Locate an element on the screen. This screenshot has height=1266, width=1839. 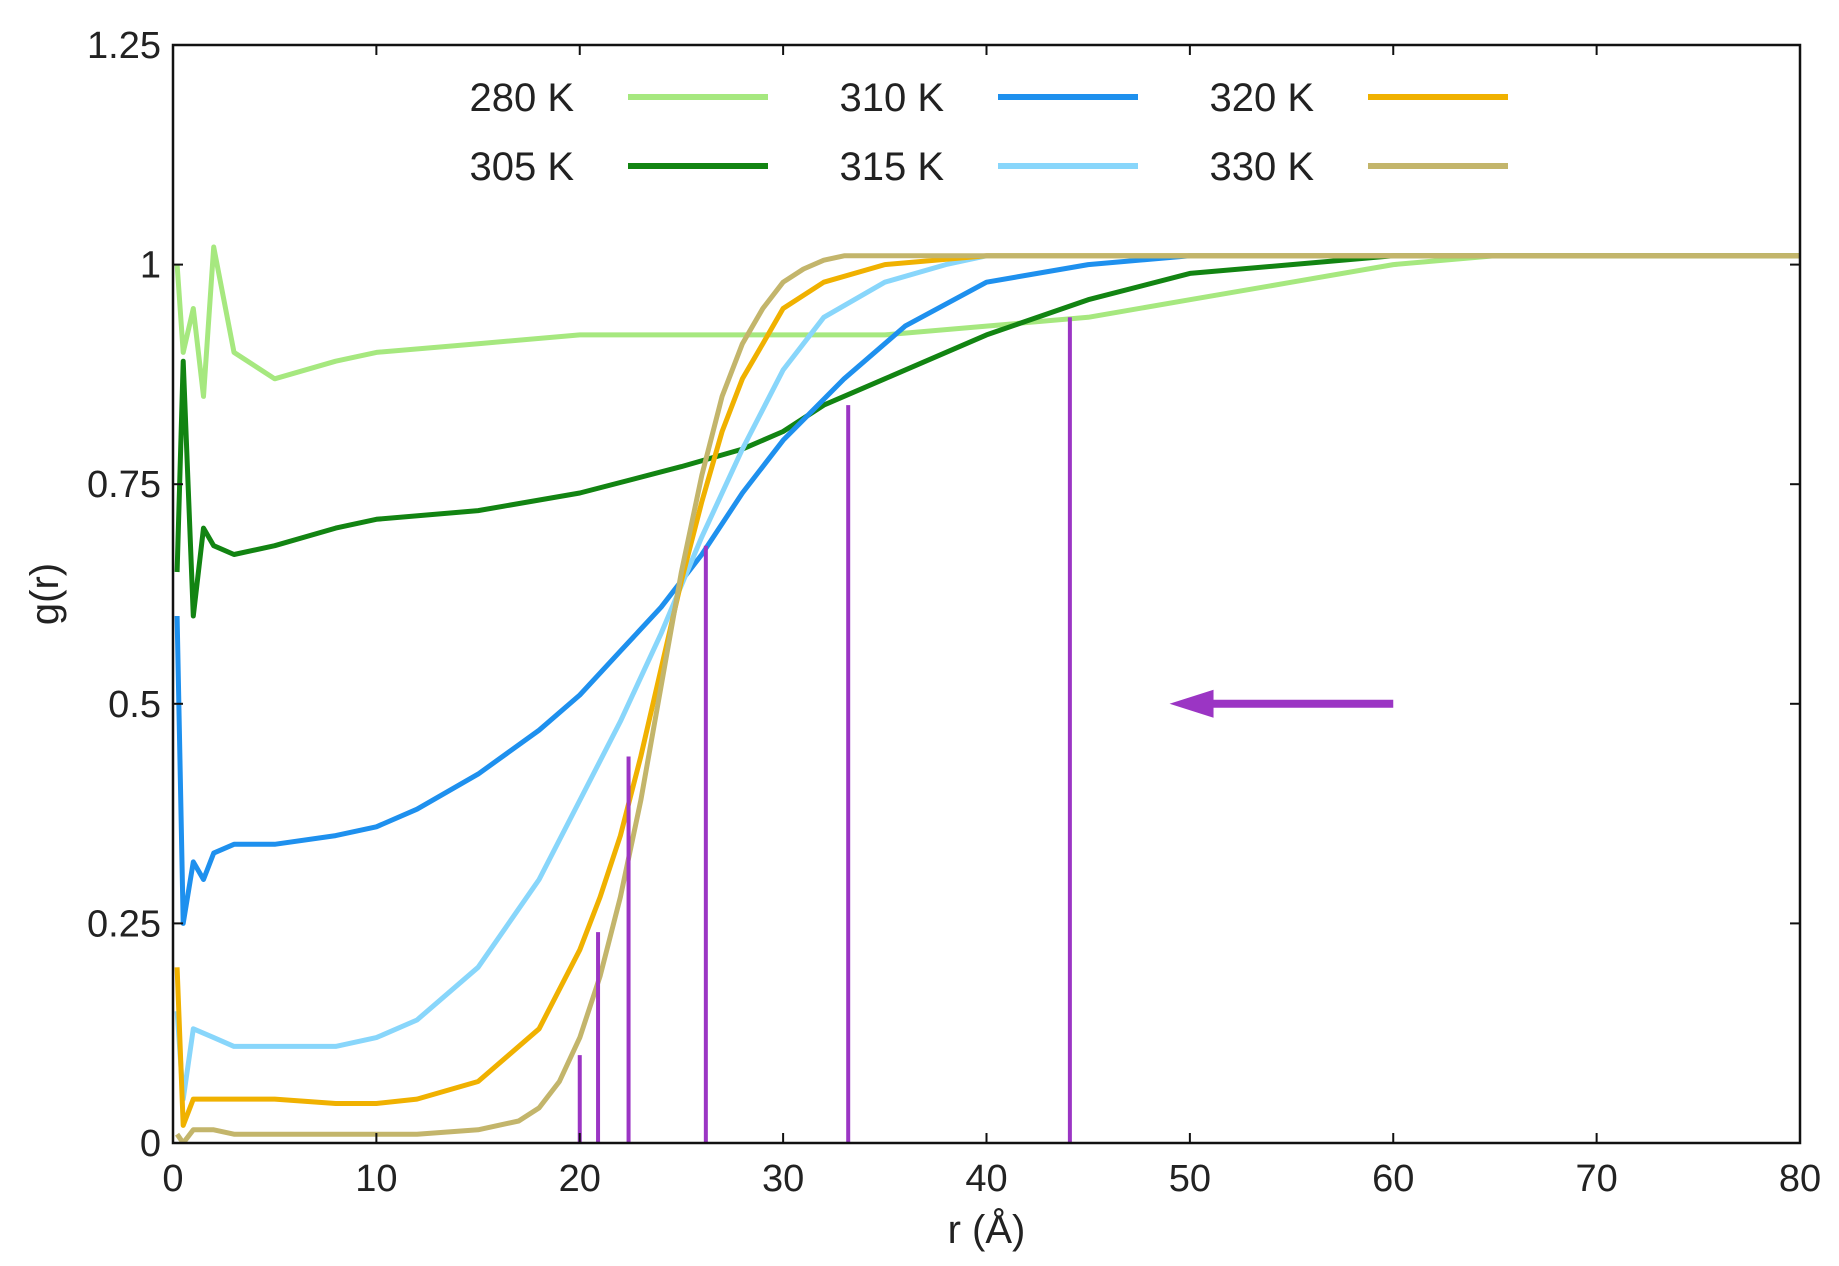
x-tick-label: 70 is located at coordinates (1596, 1179).